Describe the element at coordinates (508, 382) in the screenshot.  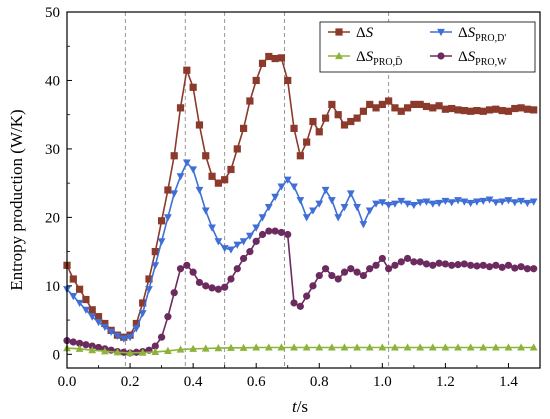
I see `x-tick-label: 1.4` at that location.